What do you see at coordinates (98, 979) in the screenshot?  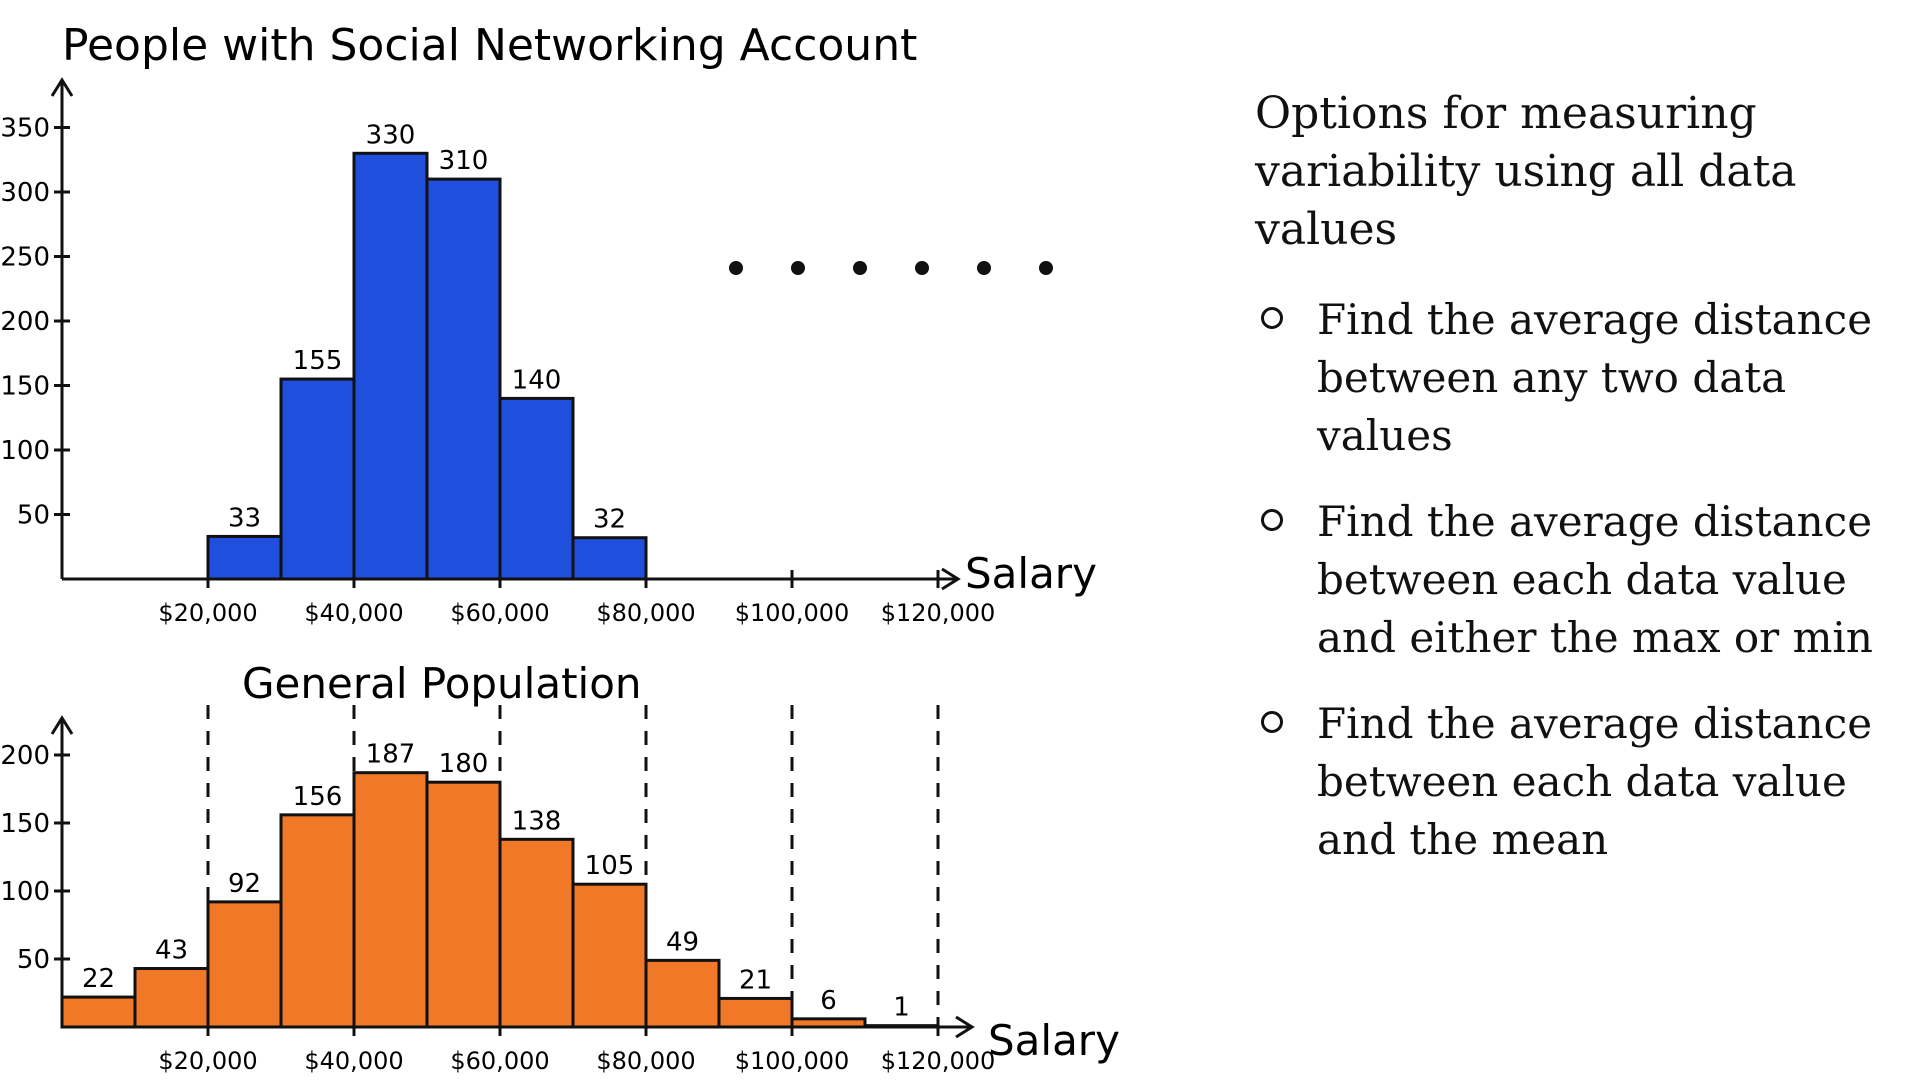 I see `bar-value-label: 22` at bounding box center [98, 979].